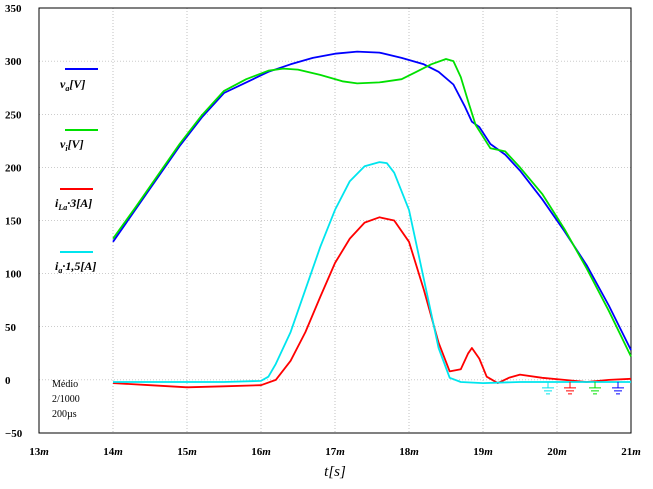 Image resolution: width=653 pixels, height=489 pixels. I want to click on x-tick-label: 18m, so click(409, 452).